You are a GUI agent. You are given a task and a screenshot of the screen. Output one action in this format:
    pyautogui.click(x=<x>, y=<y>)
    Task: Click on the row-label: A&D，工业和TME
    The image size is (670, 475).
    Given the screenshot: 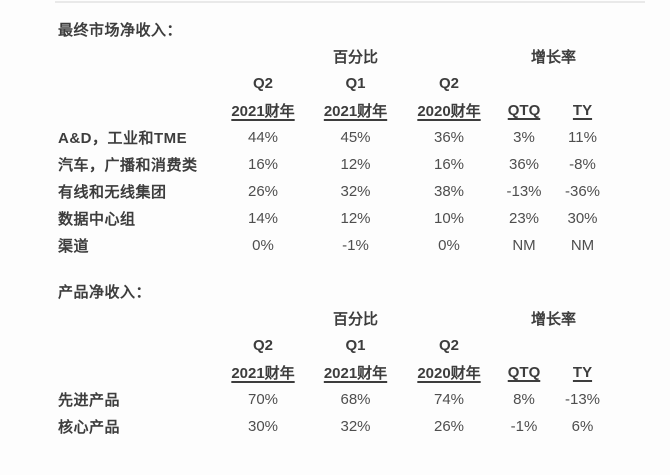 What is the action you would take?
    pyautogui.click(x=123, y=138)
    